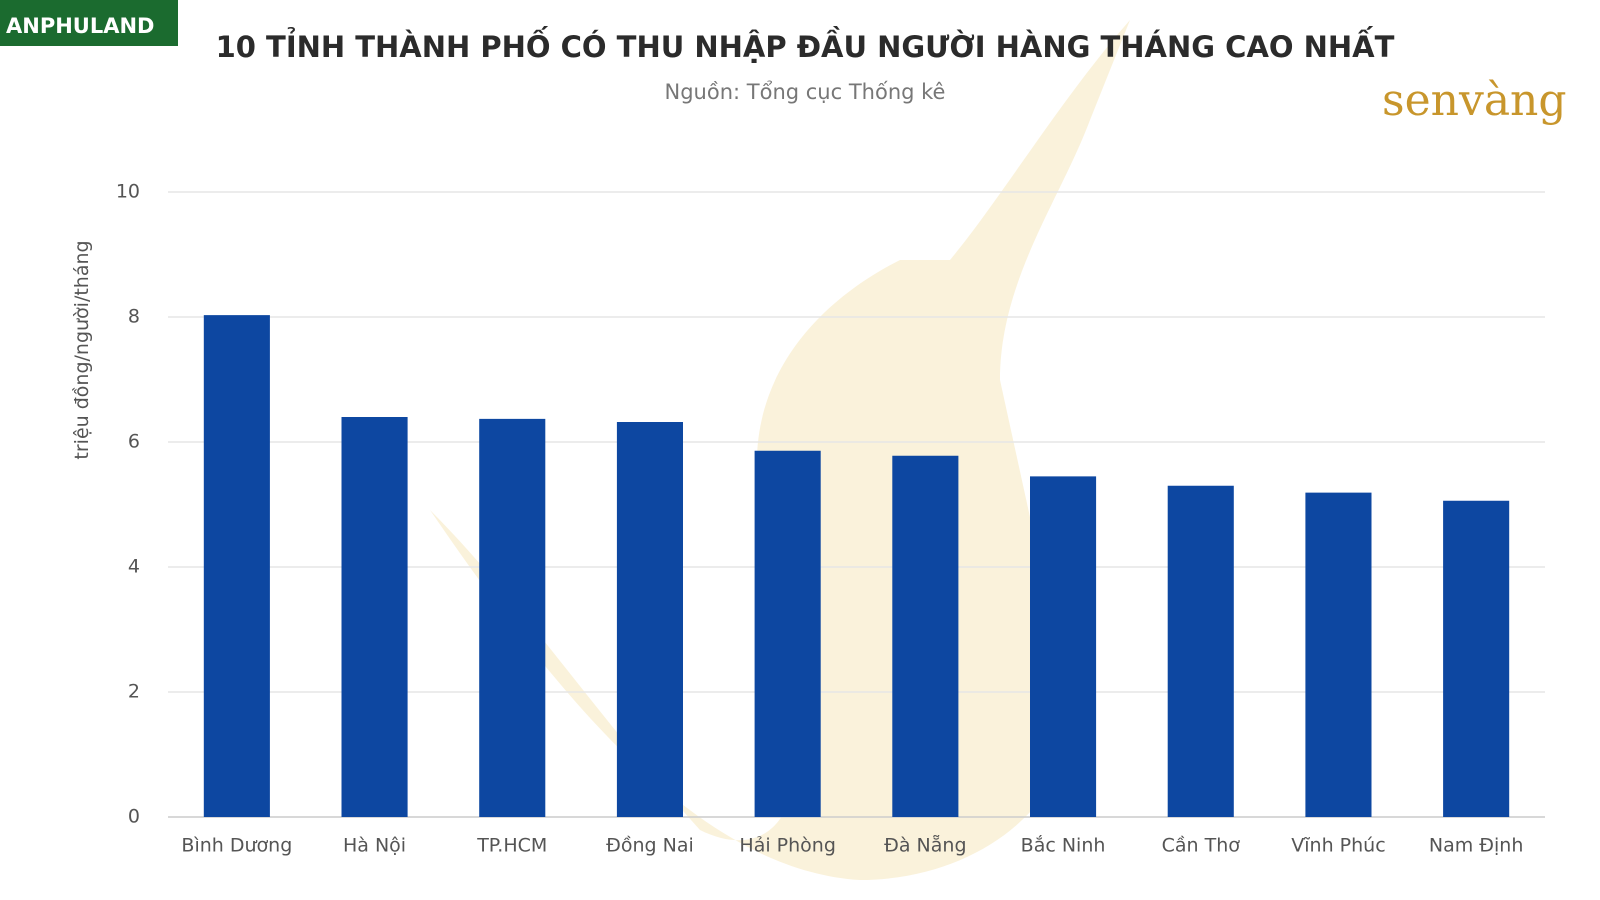 Image resolution: width=1600 pixels, height=900 pixels. Describe the element at coordinates (82, 349) in the screenshot. I see `y-axis-label: triệu đồng/người/tháng` at that location.